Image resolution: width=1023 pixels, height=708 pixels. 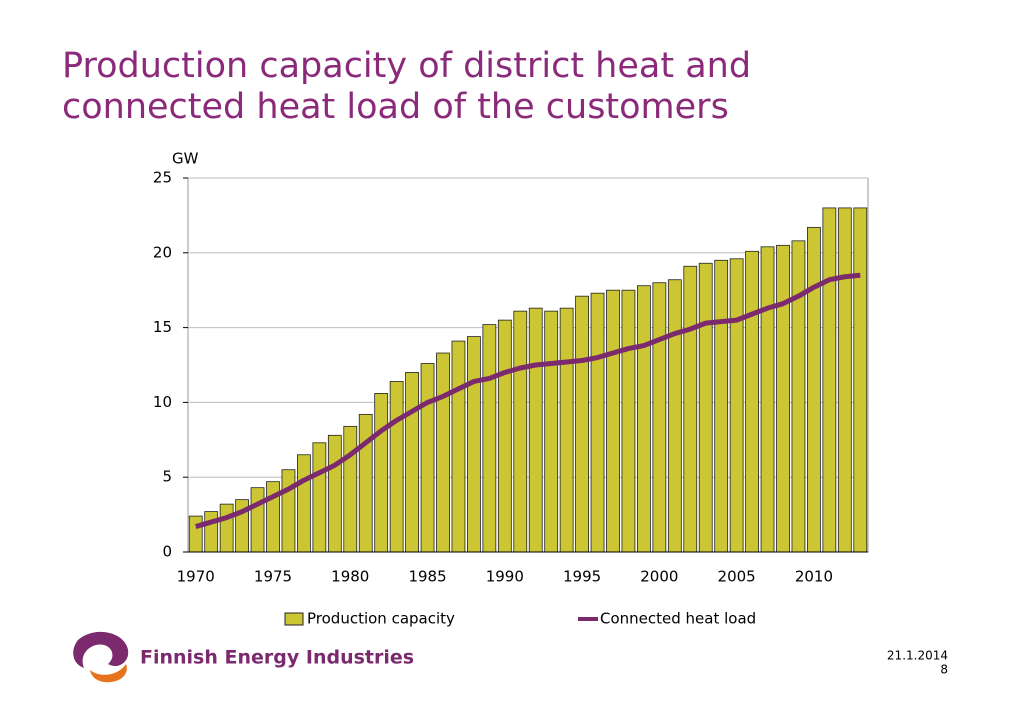 I want to click on x-tick-label: 1980, so click(x=350, y=577).